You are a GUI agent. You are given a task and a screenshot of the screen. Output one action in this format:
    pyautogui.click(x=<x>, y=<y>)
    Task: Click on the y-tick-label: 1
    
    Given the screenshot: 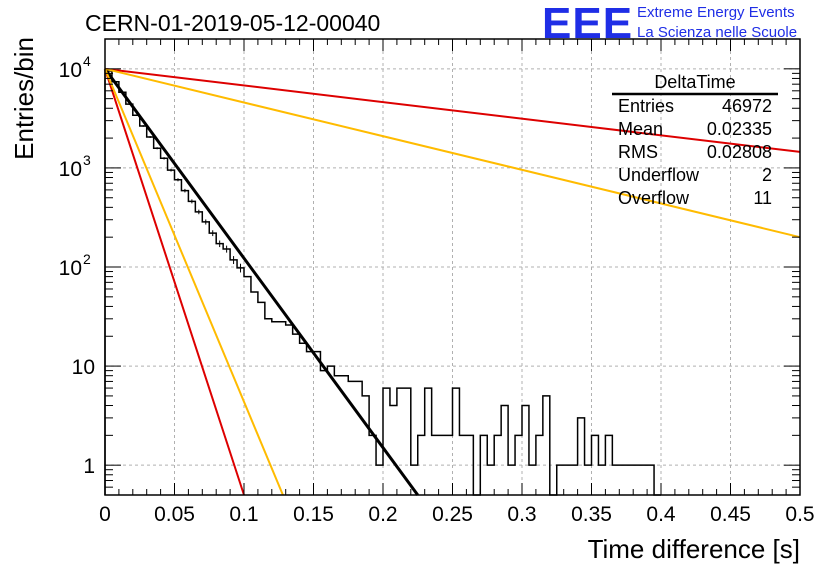 What is the action you would take?
    pyautogui.click(x=89, y=466)
    